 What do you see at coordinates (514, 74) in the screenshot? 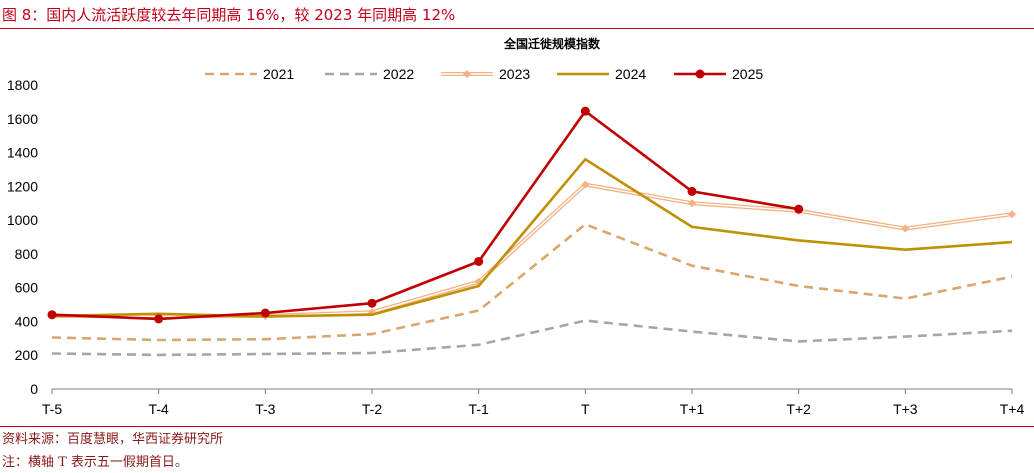
I see `legend-label: 2023` at bounding box center [514, 74].